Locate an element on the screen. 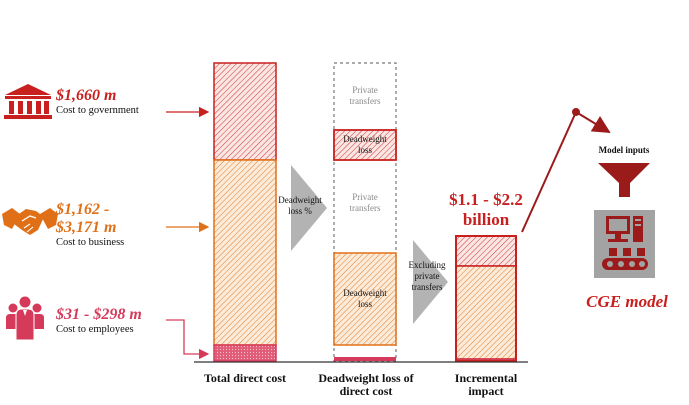 Image resolution: width=689 pixels, height=405 pixels. result-value: $1.1 - $2.2 billion is located at coordinates (486, 209).